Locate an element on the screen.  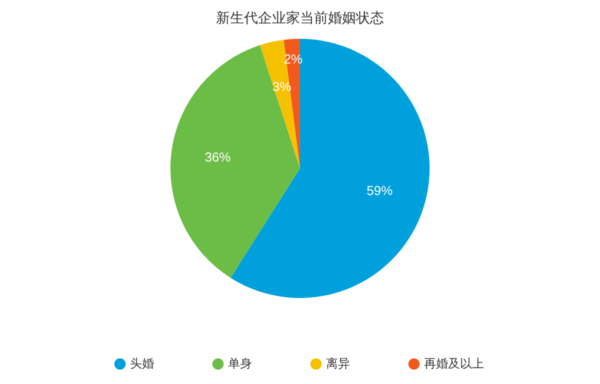
legend-label: 再婚及以上 is located at coordinates (454, 363).